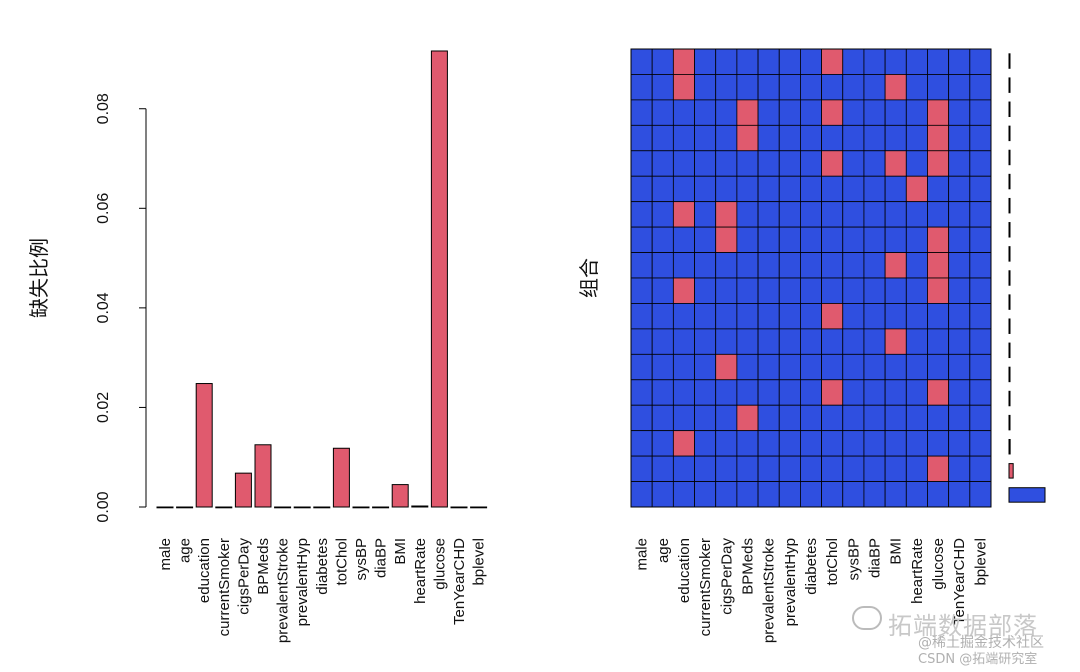 The height and width of the screenshot is (672, 1080). I want to click on heatmap-column-label: totChol, so click(832, 562).